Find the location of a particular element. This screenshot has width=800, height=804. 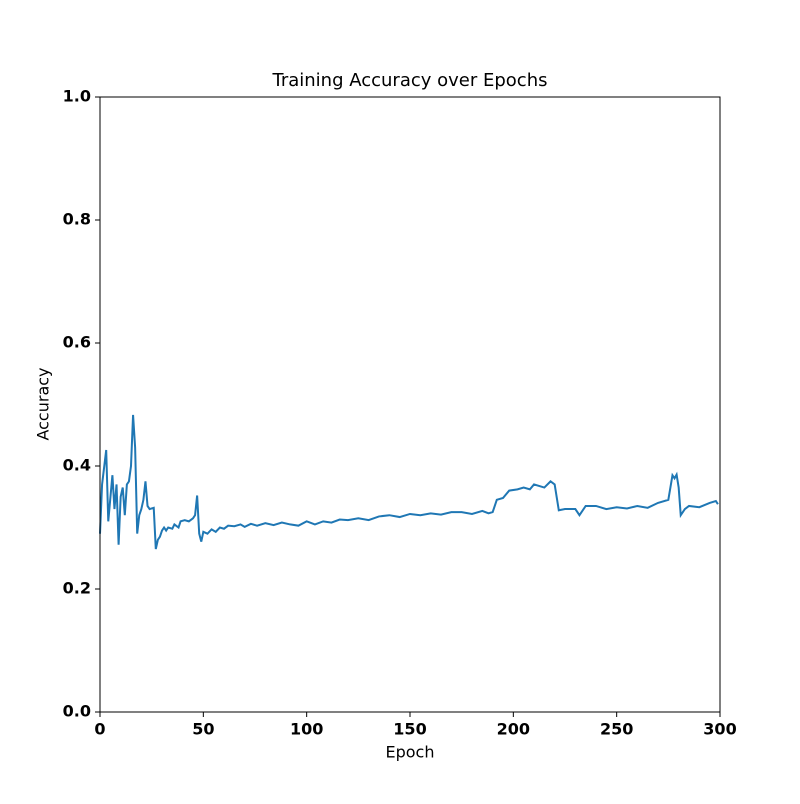

y-tick-label: 0.2 is located at coordinates (77, 588).